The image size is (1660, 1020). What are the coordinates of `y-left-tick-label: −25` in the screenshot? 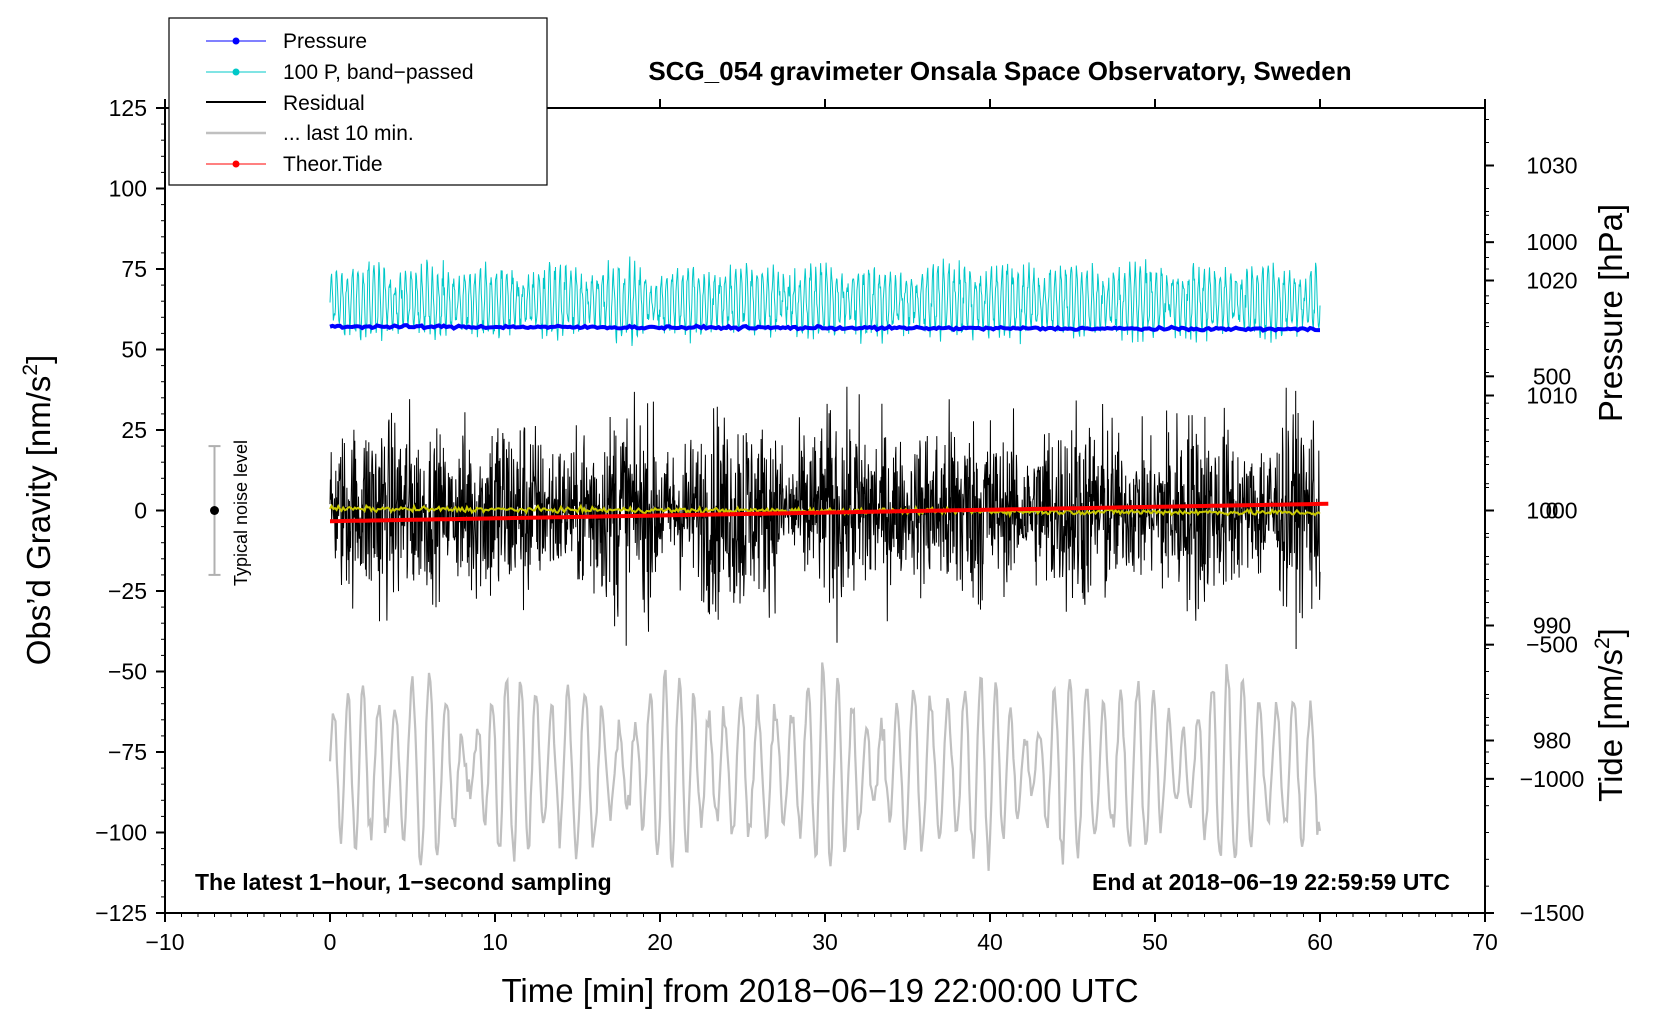 It's located at (127, 591).